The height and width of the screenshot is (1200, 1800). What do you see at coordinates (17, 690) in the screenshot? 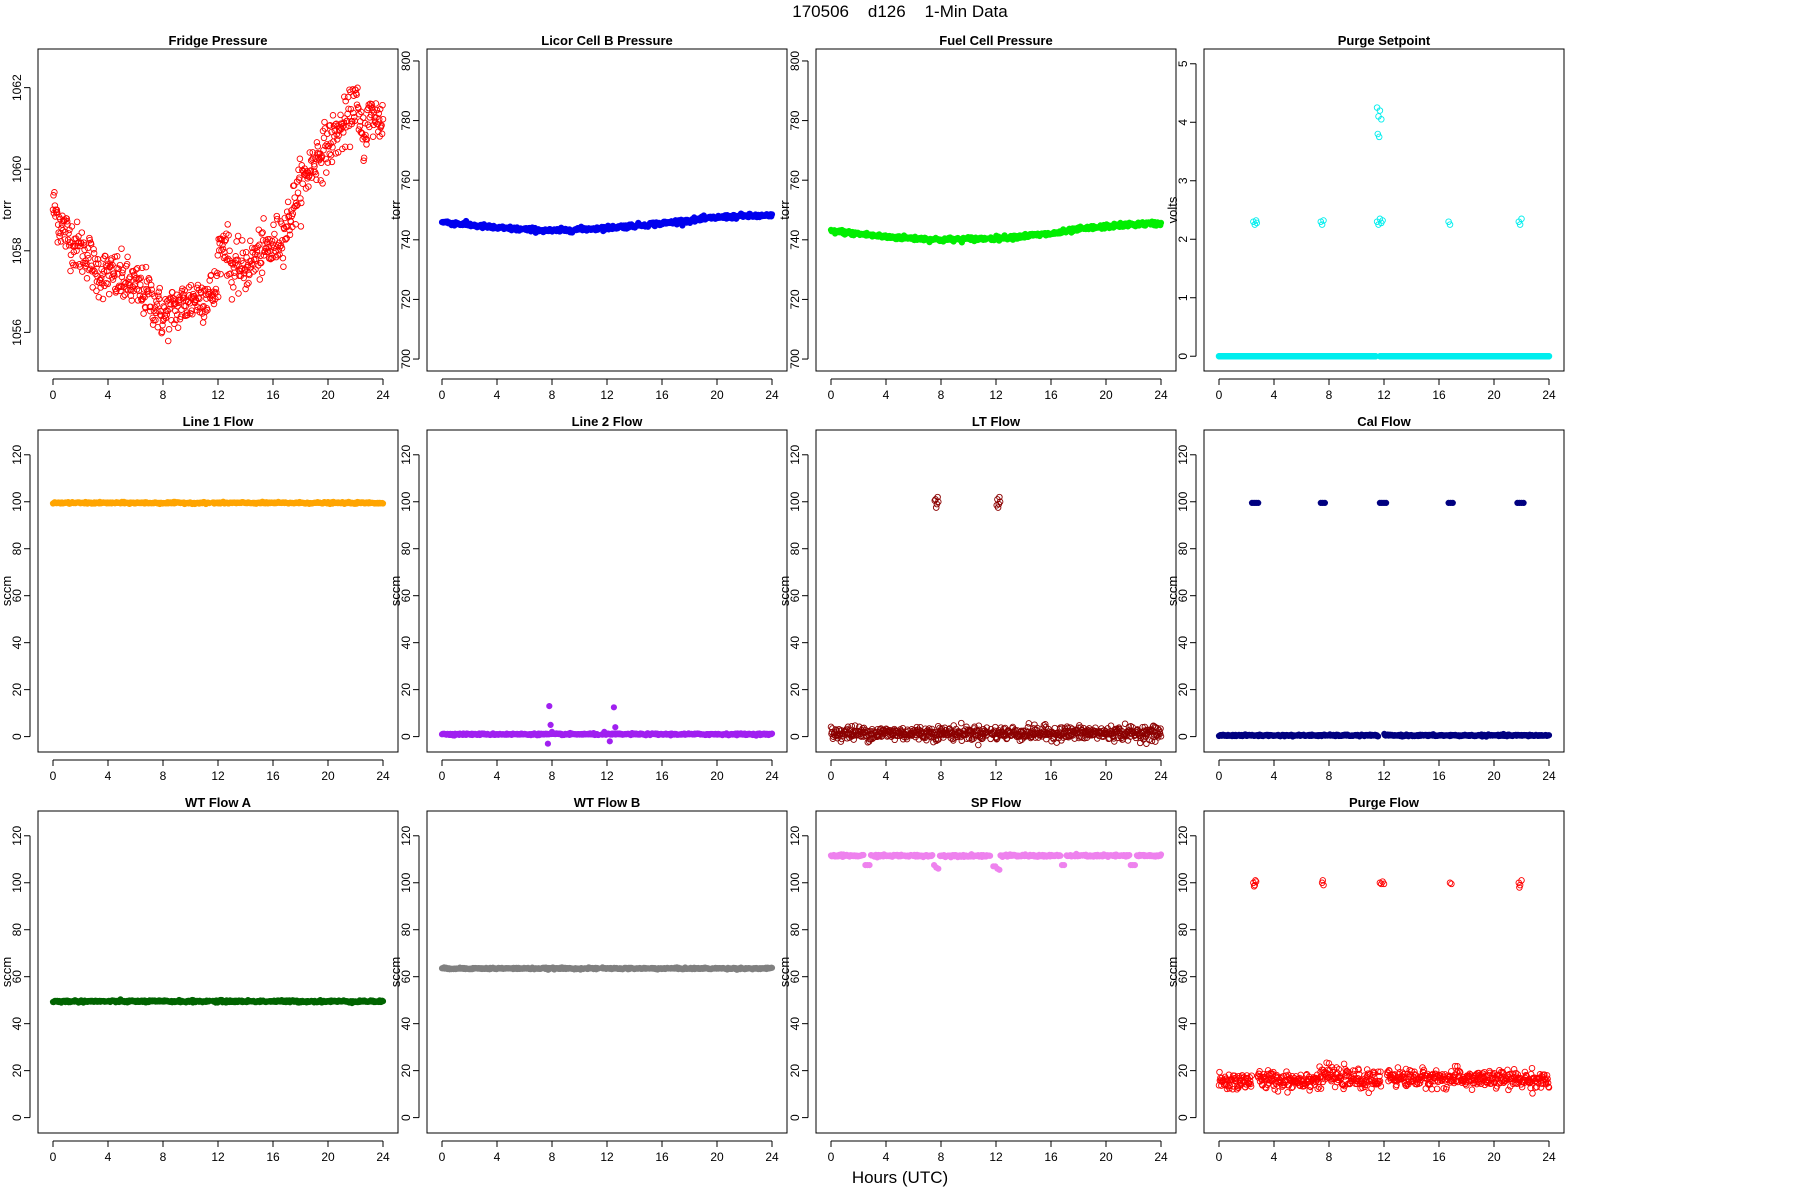
I see `y-tick-label: 20` at bounding box center [17, 690].